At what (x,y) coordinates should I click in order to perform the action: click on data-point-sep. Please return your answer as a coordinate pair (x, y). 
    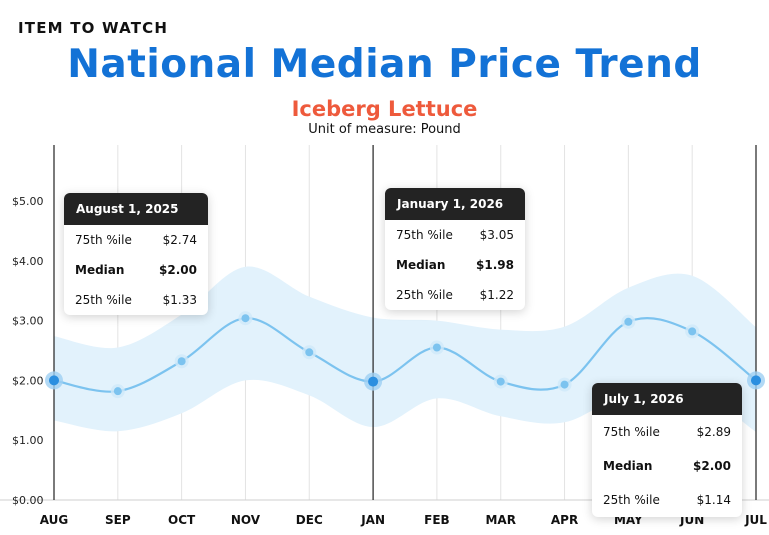
    Looking at the image, I should click on (117, 391).